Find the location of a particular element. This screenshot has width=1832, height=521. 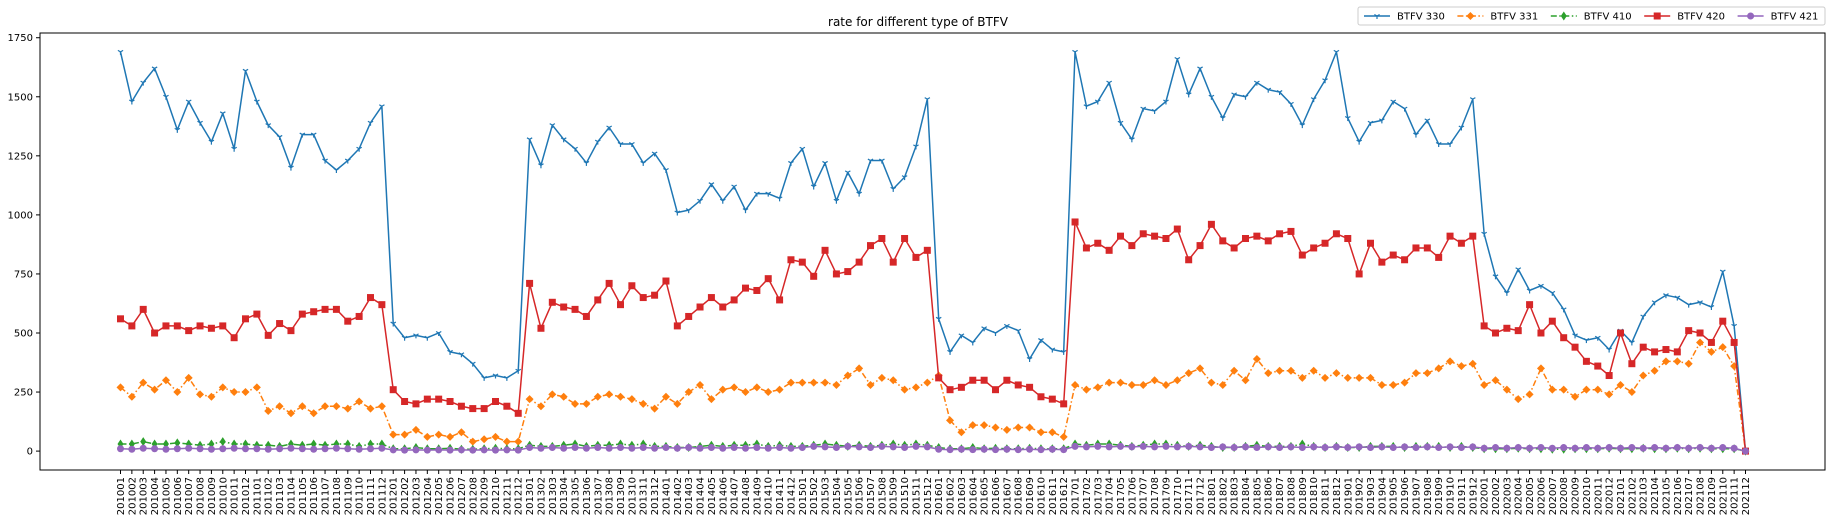

x-tick-label: 201512 is located at coordinates (928, 496).